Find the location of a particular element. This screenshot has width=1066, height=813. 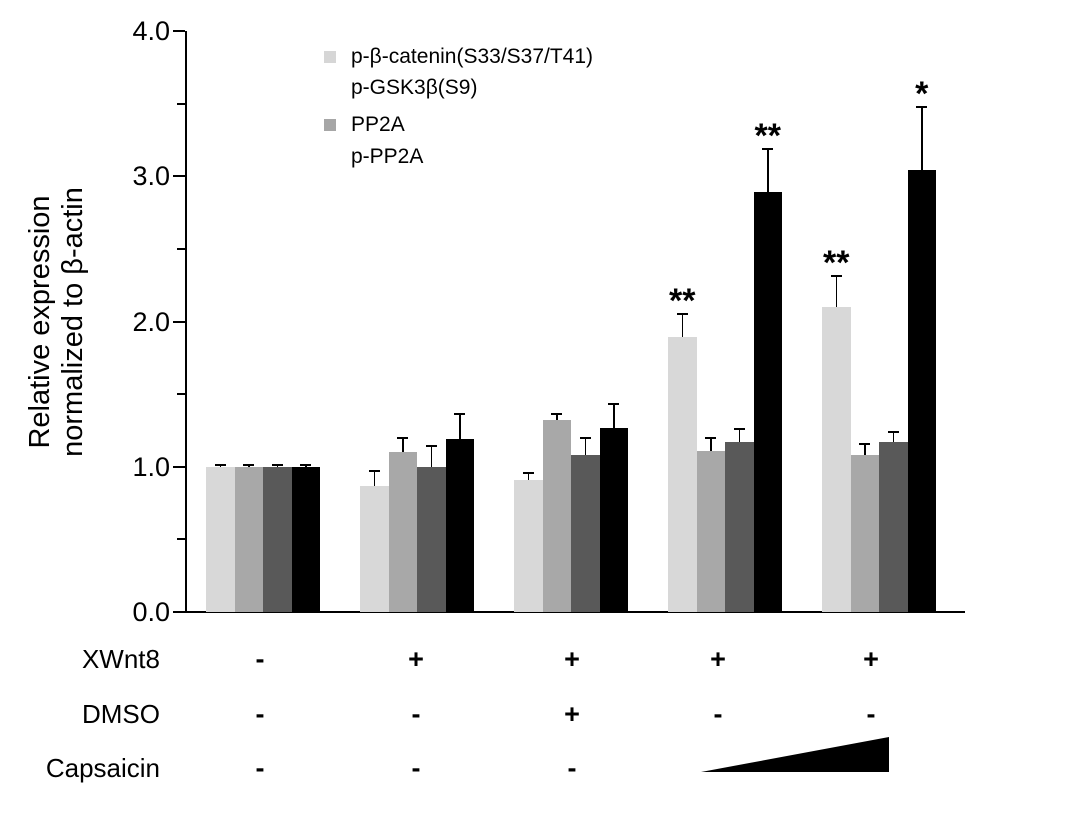

errorbar-cap-g4-s3 is located at coordinates (739, 428).